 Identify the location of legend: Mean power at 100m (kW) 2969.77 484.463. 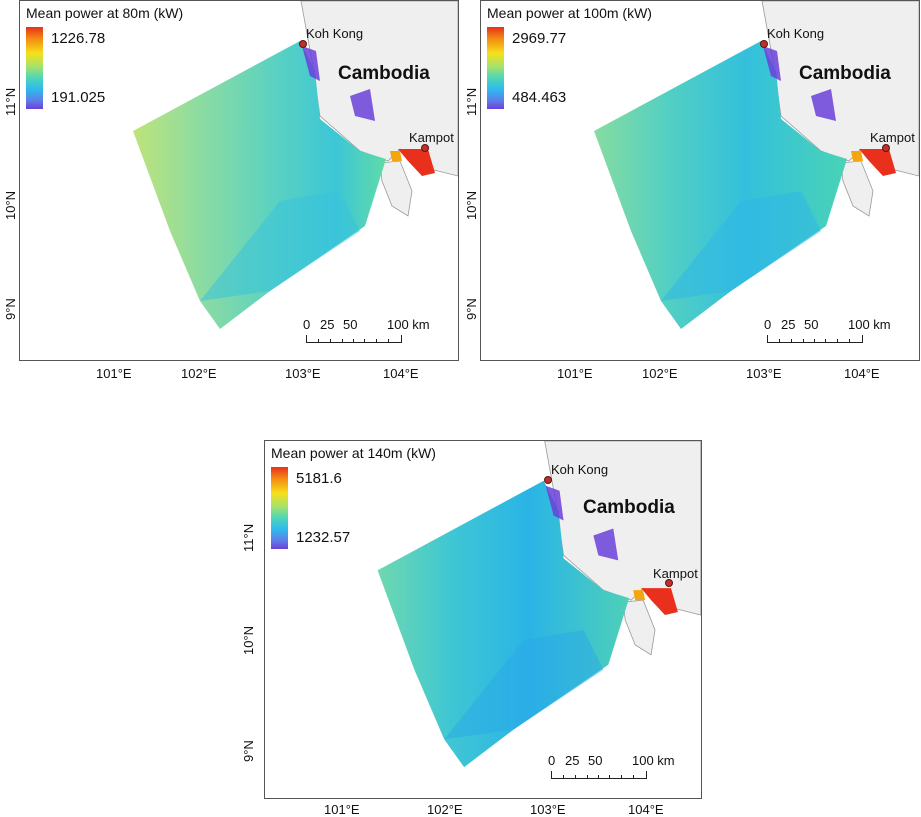
(569, 57).